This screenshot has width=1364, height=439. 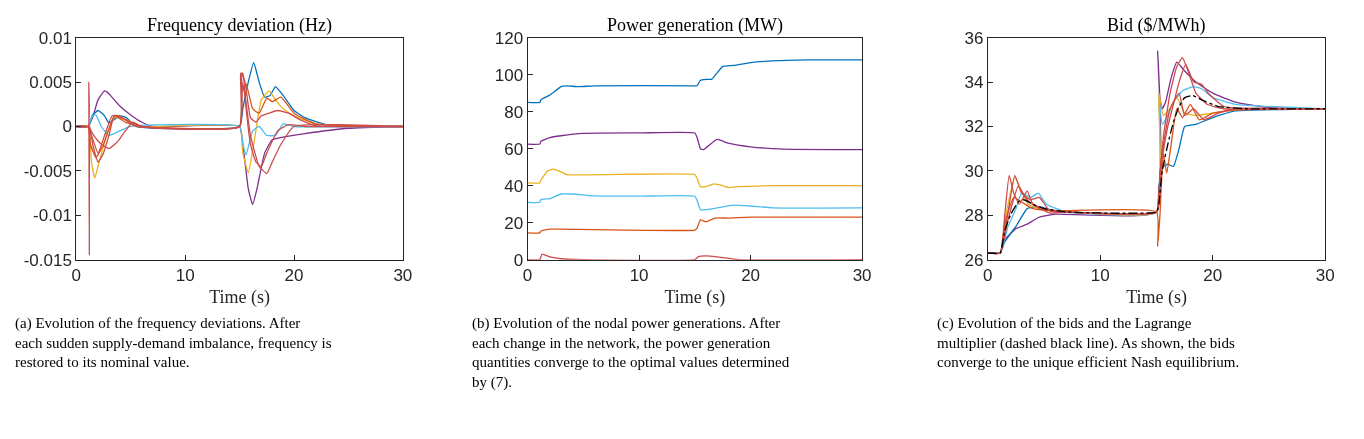 I want to click on y-tick-label: 0.01, so click(x=55, y=38).